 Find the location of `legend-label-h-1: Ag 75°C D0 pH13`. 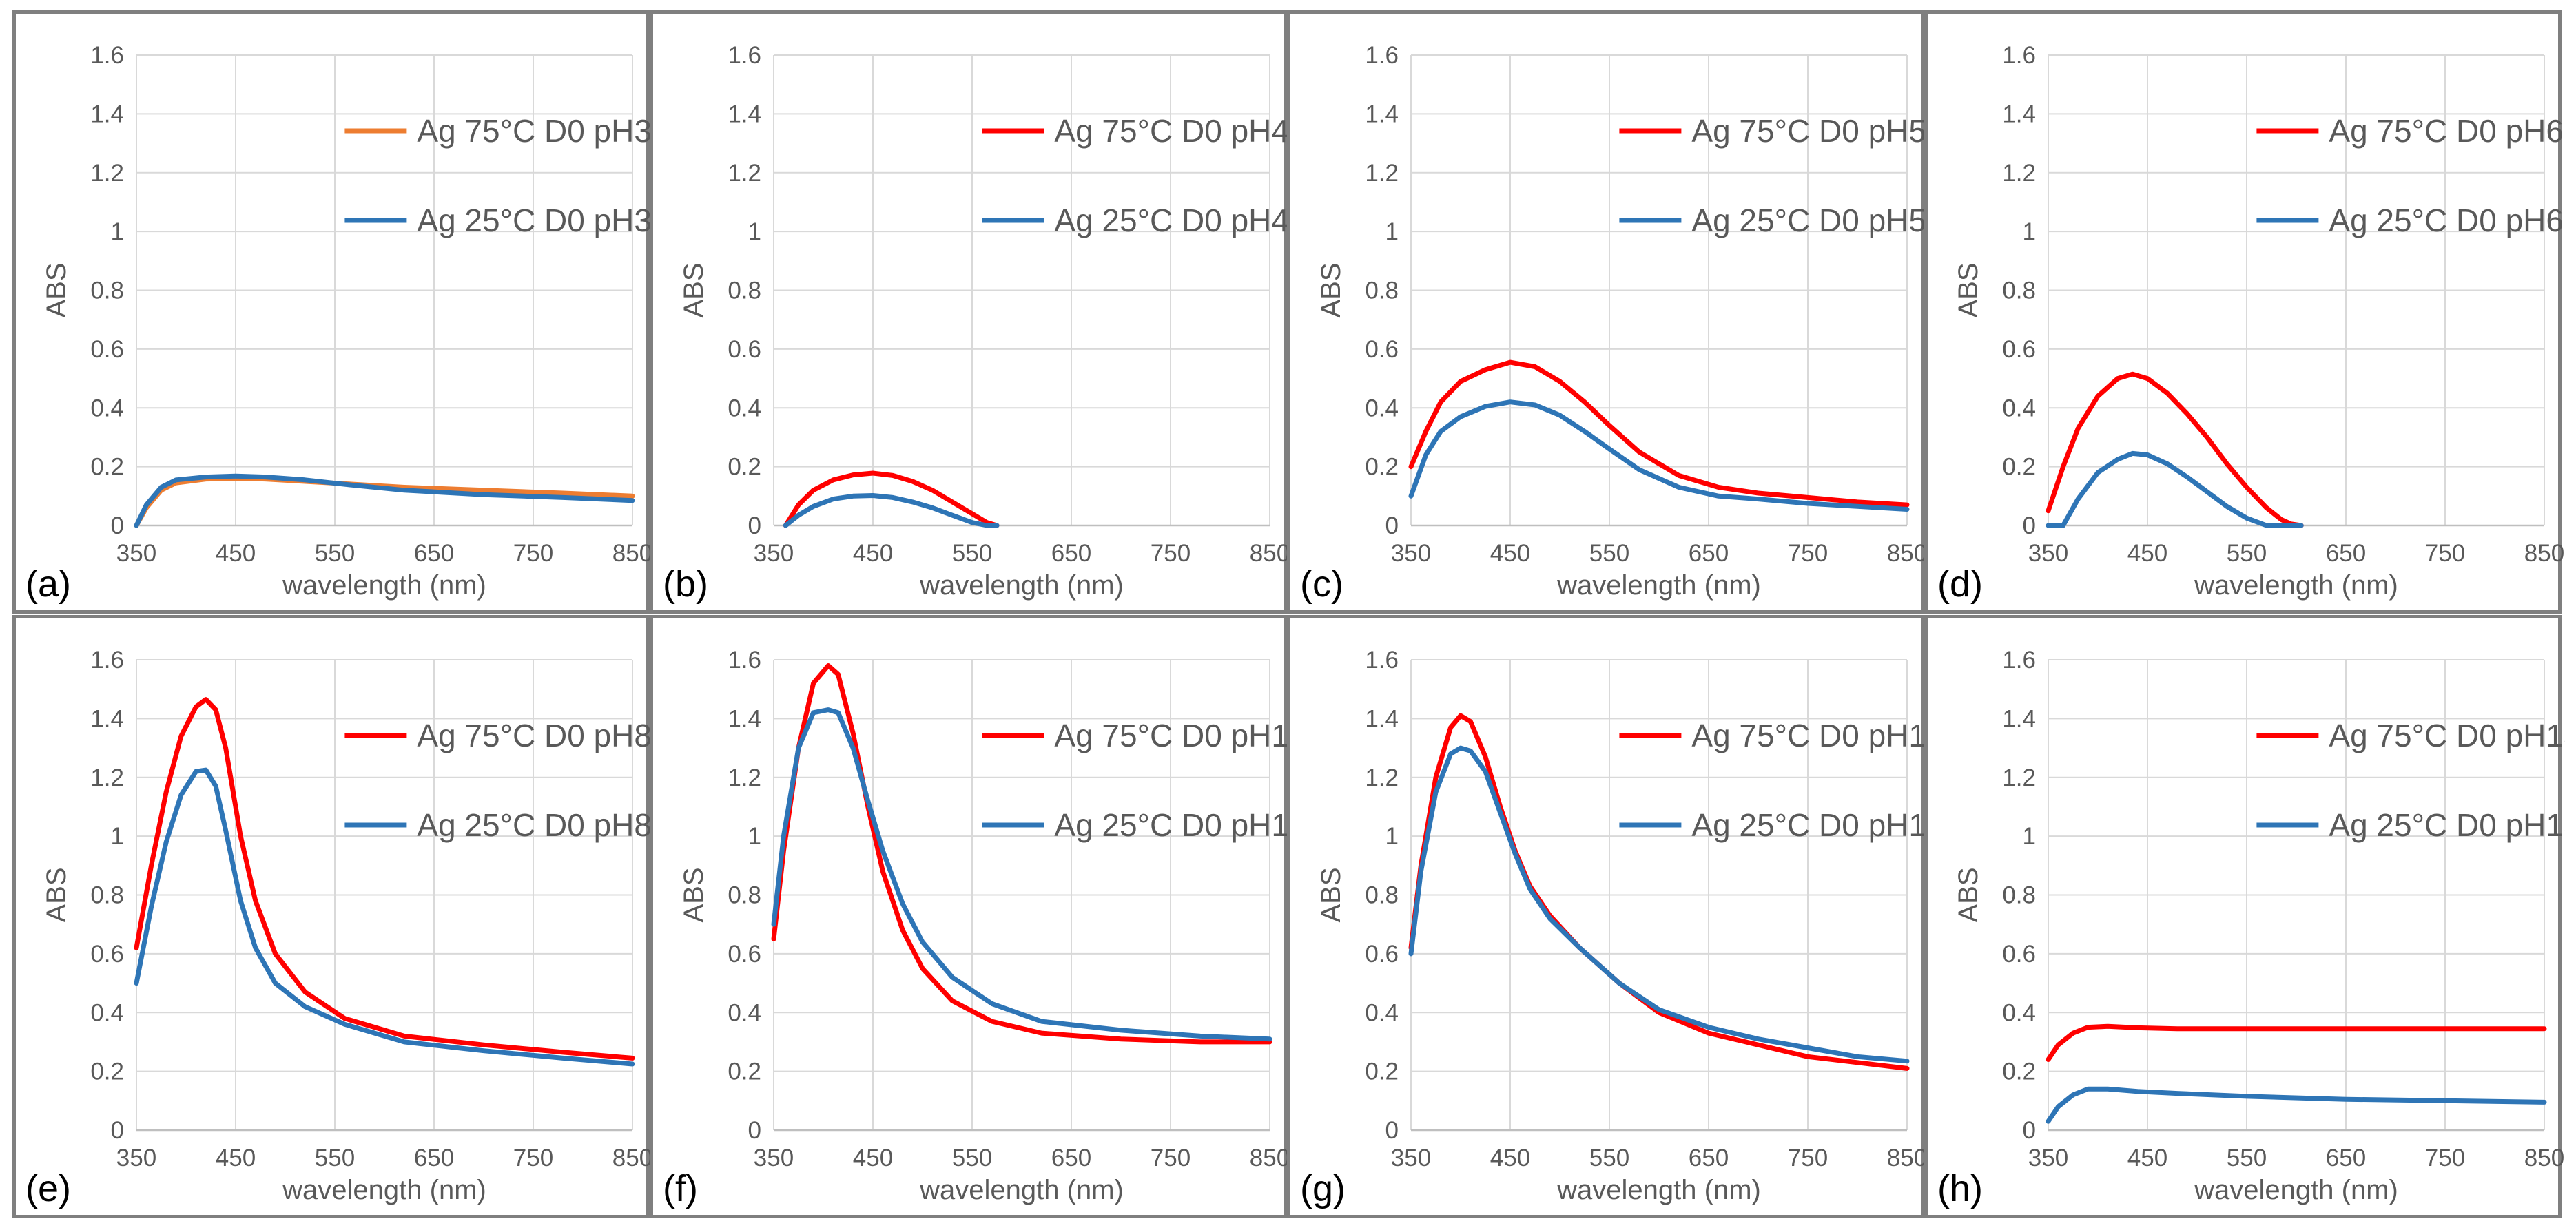

legend-label-h-1: Ag 75°C D0 pH13 is located at coordinates (2447, 735).